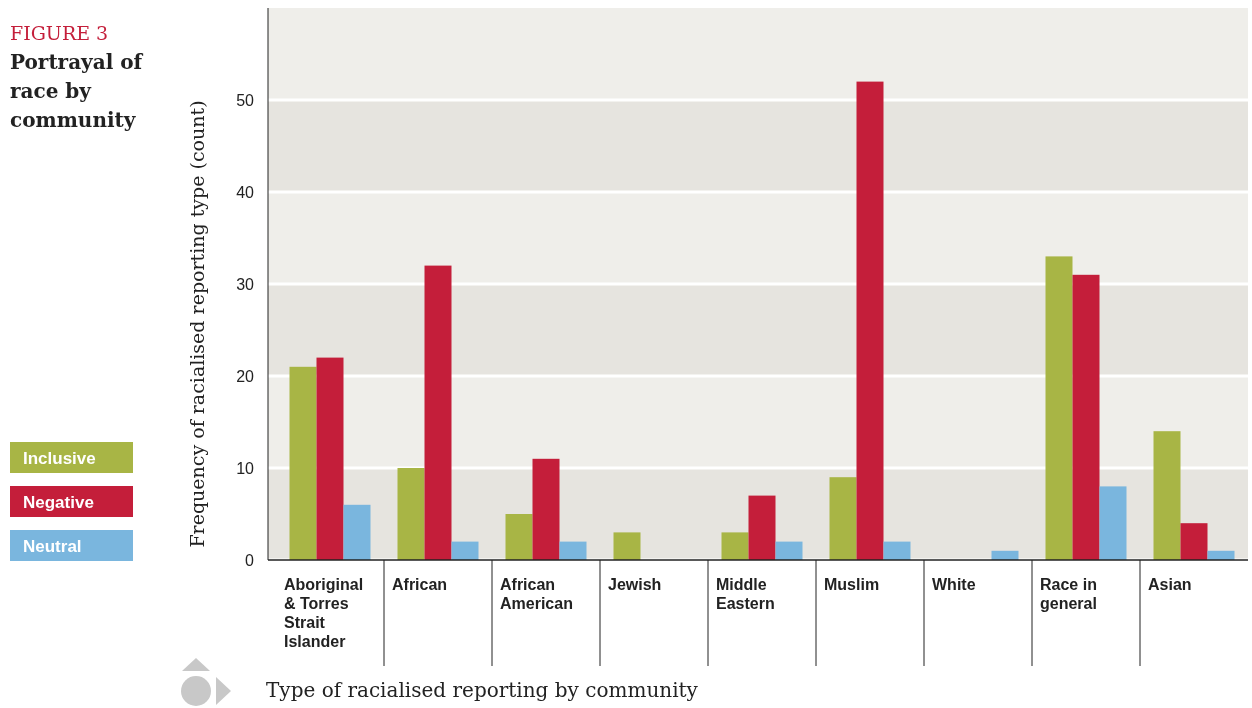 The image size is (1252, 708). I want to click on x-tick-label: African, so click(420, 584).